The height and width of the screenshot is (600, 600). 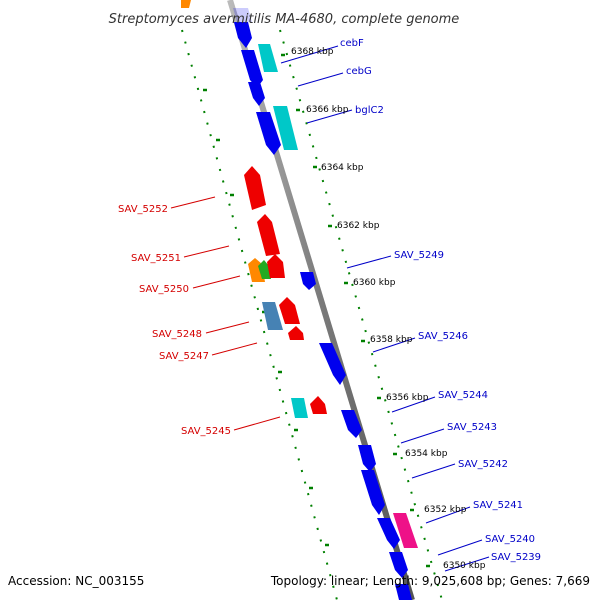 What do you see at coordinates (156, 258) in the screenshot?
I see `gene-label: SAV_5251` at bounding box center [156, 258].